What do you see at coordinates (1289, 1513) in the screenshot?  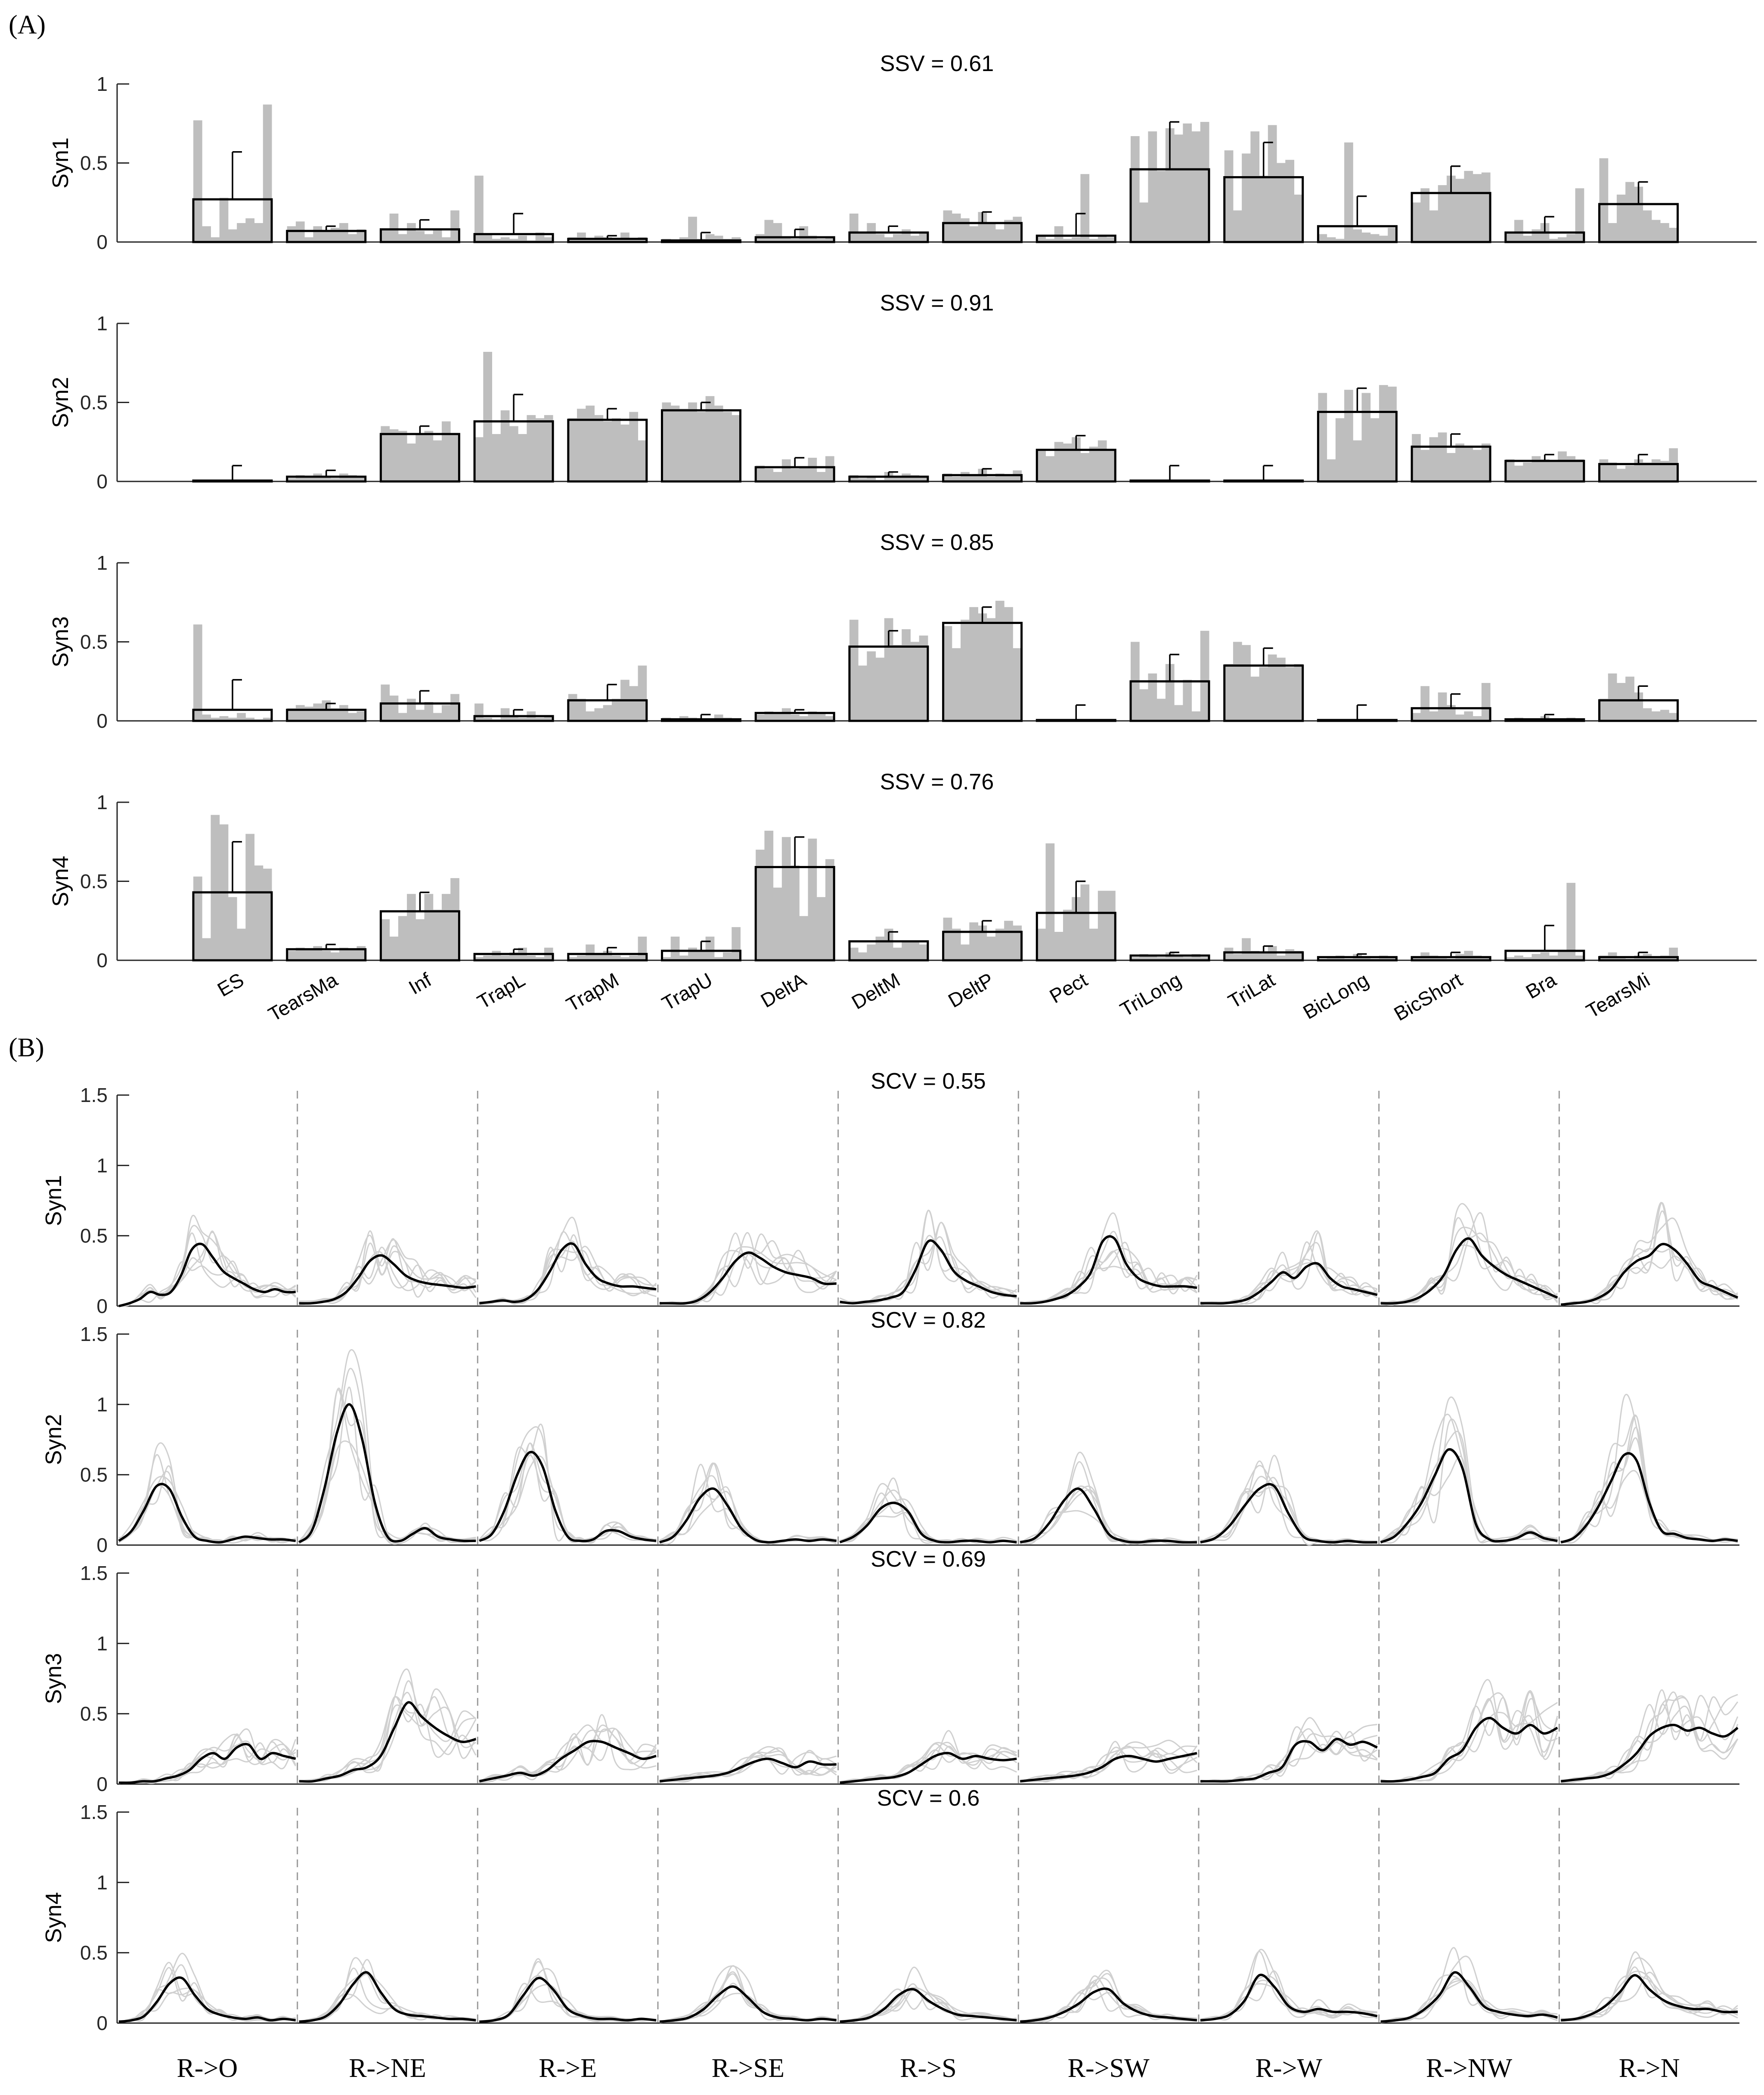 I see `mean-trace` at bounding box center [1289, 1513].